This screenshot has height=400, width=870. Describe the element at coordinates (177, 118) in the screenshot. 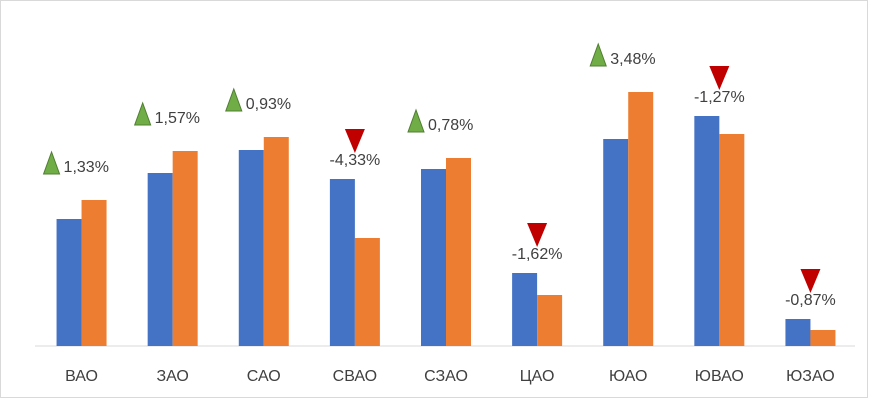

I see `change-label: 1,57%` at that location.